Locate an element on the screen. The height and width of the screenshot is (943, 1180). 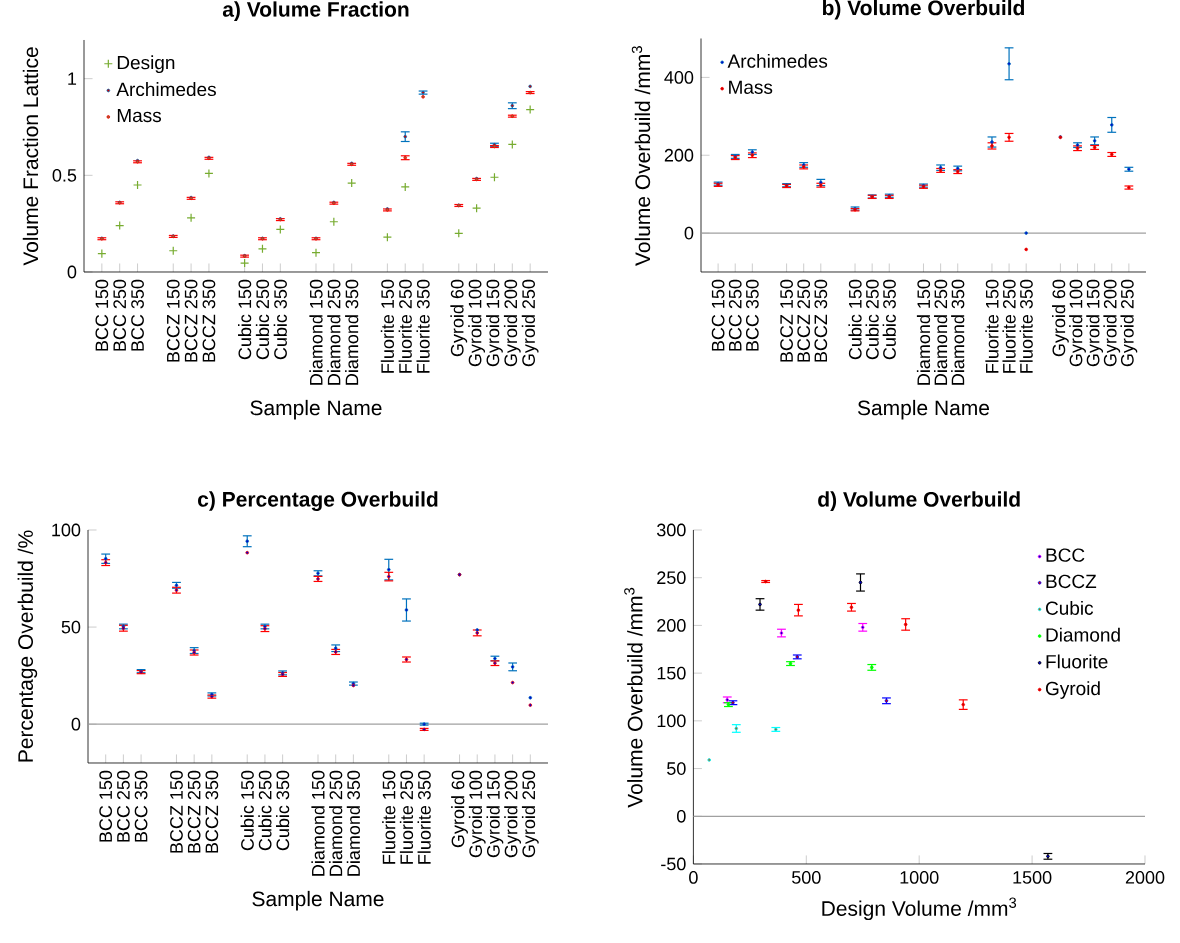
y-tick-label: 0.5 is located at coordinates (64, 175).